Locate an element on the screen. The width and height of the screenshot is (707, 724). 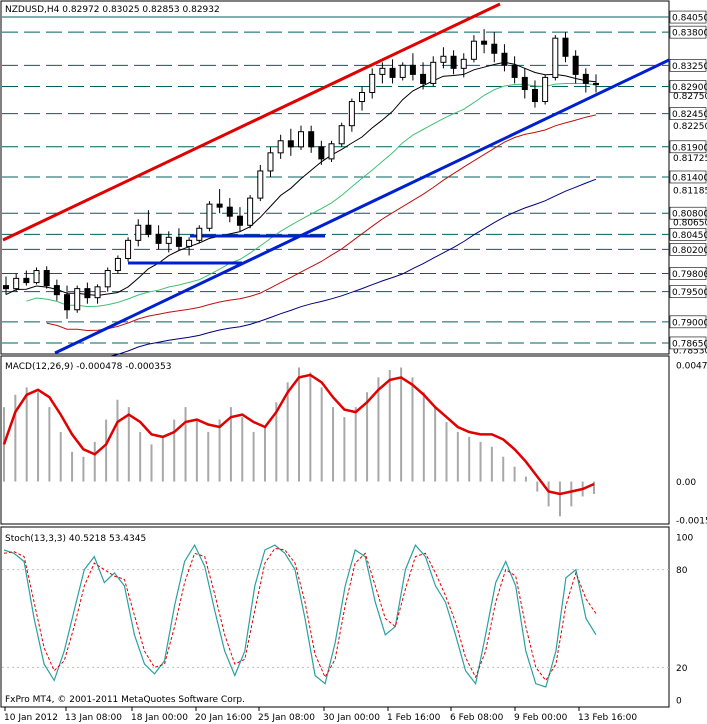
stoch-axis-ticks: 100 80 20 0 is located at coordinates (684, 620).